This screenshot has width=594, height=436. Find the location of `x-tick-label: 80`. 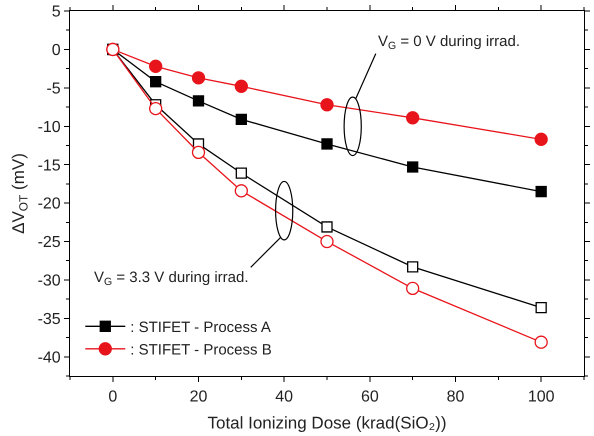

x-tick-label: 80 is located at coordinates (455, 397).